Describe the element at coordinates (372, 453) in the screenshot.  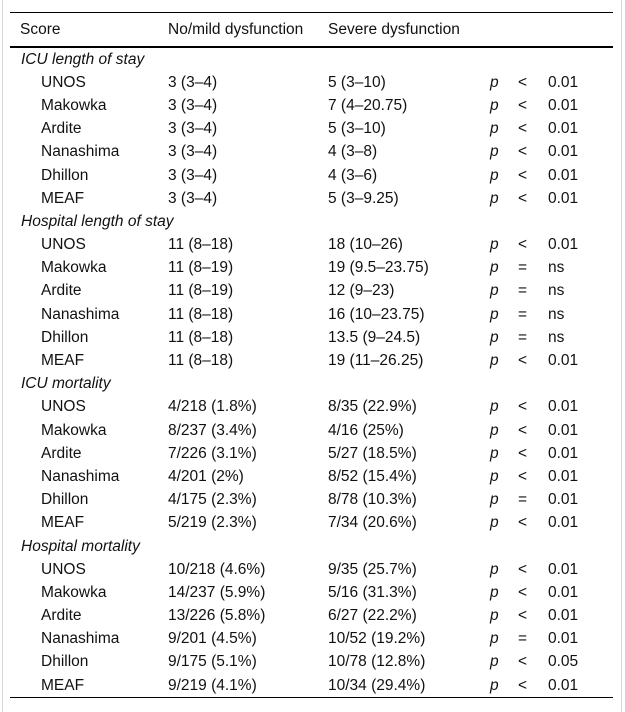
I see `severe-cell: 5/27 (18.5%)` at that location.